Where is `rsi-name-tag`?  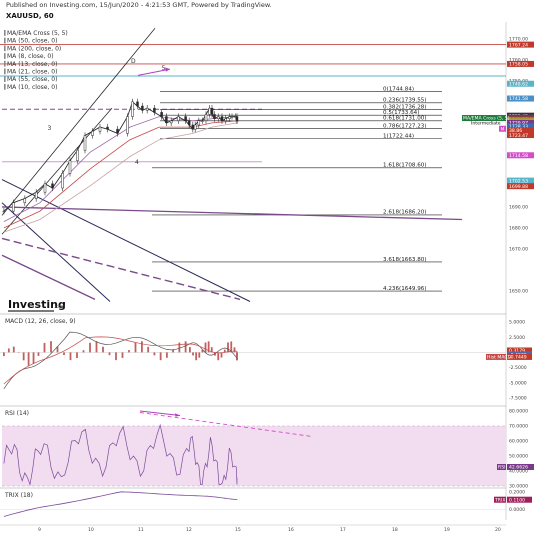
rsi-name-tag is located at coordinates (501, 467).